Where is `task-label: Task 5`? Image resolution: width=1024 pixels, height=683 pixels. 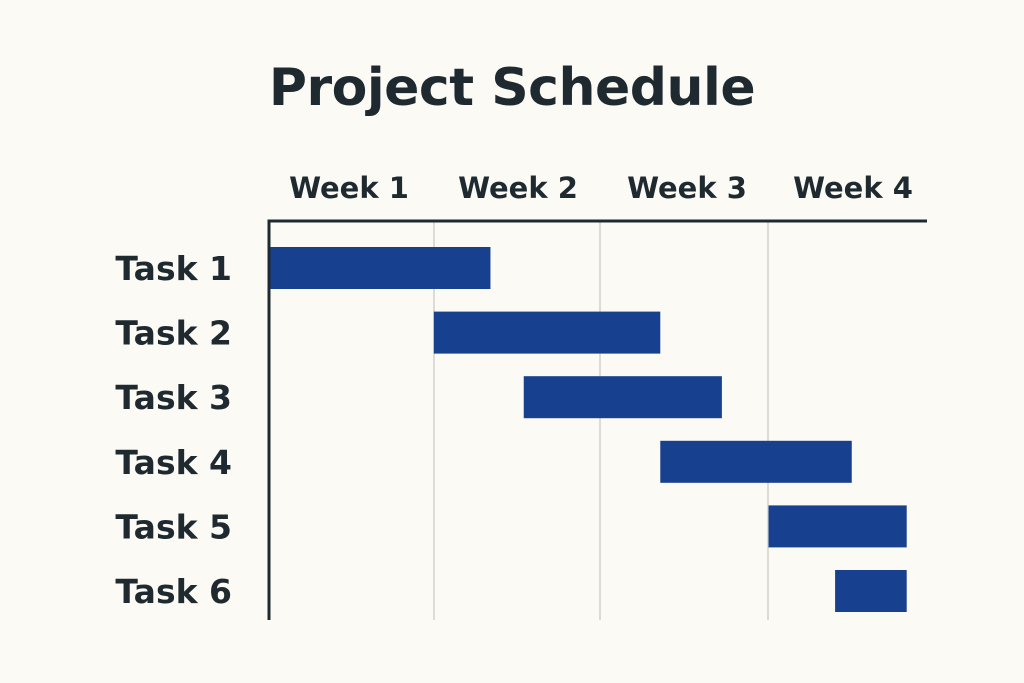 task-label: Task 5 is located at coordinates (173, 526).